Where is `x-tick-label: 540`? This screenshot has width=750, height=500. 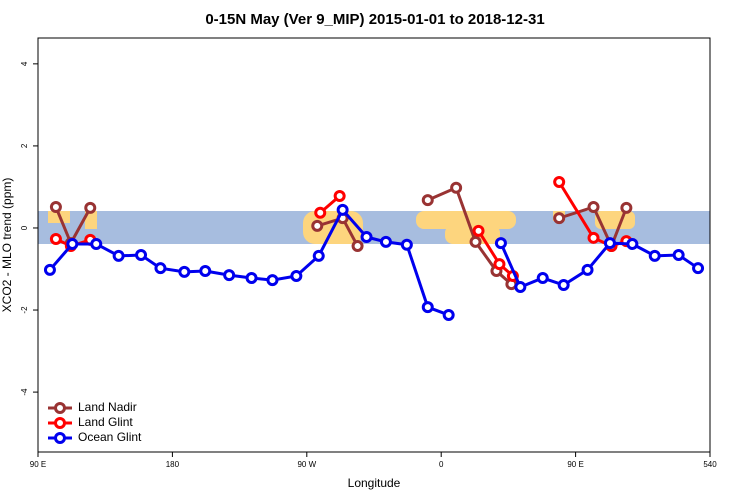 x-tick-label: 540 is located at coordinates (710, 464).